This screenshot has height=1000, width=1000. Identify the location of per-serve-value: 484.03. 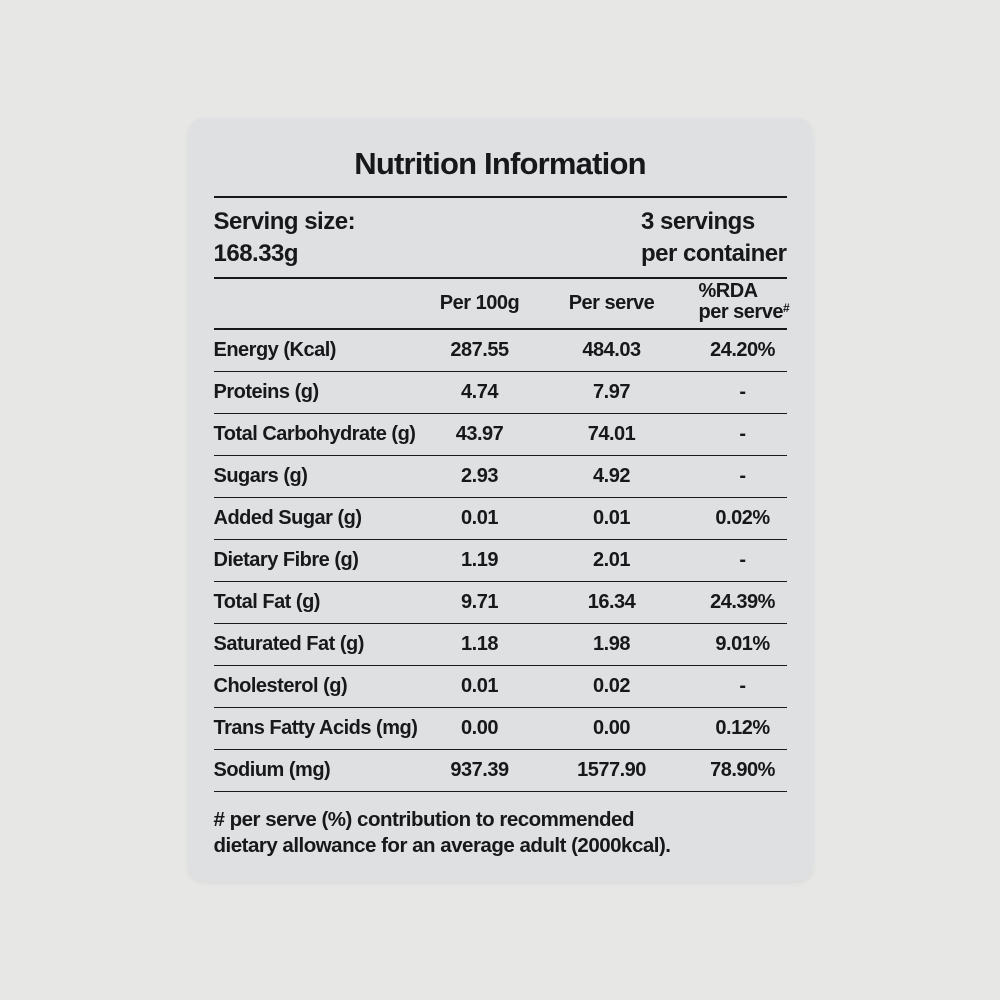
(611, 350).